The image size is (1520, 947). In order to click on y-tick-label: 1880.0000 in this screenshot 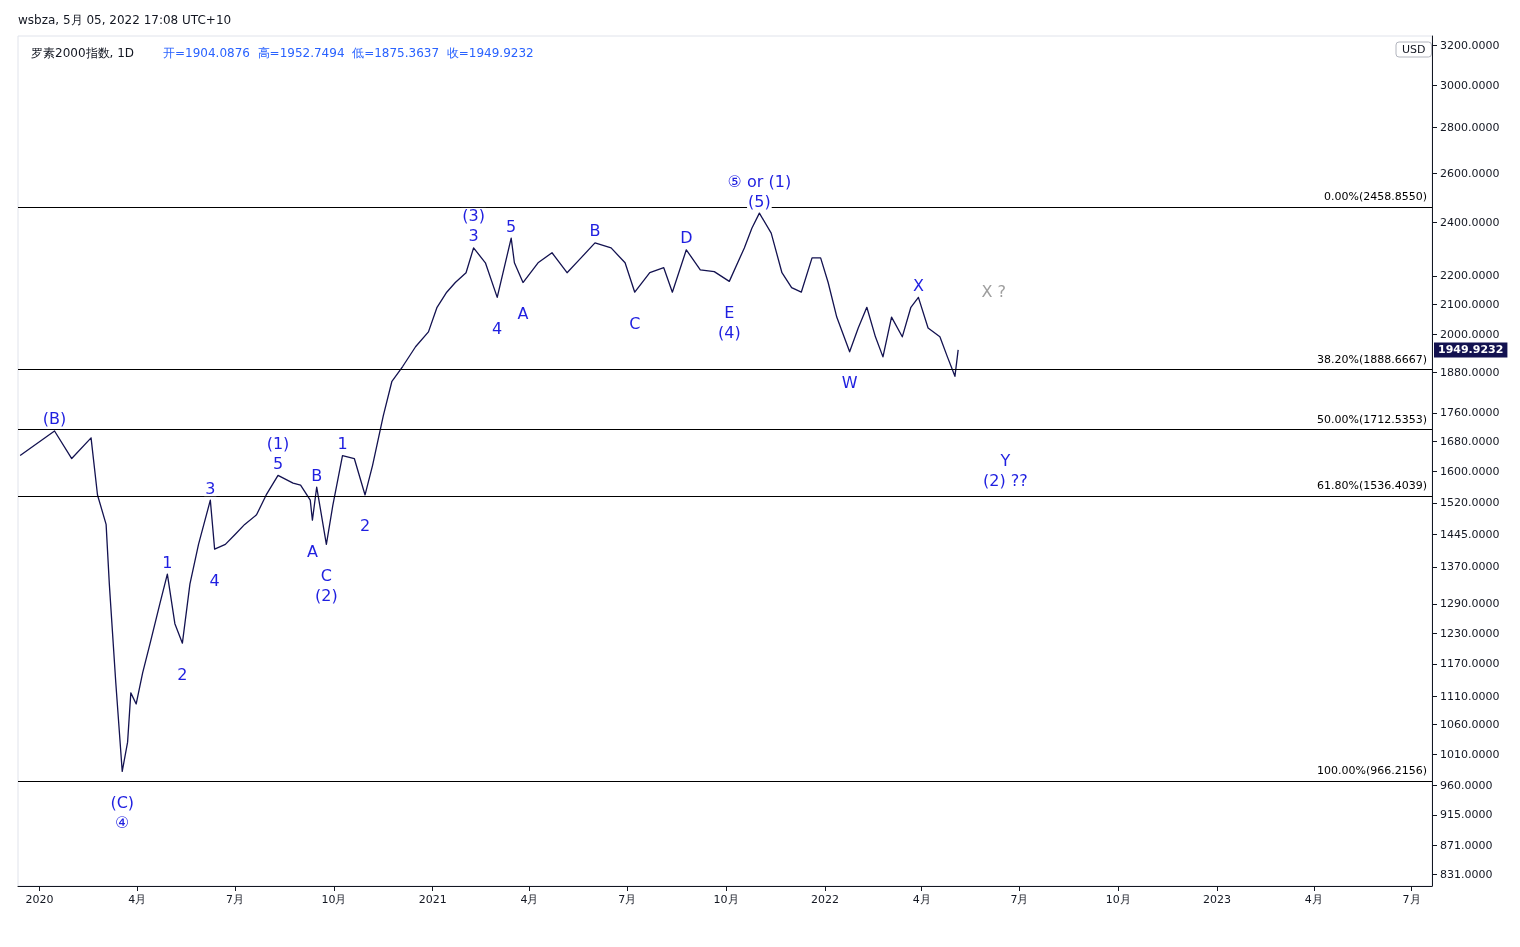, I will do `click(1470, 372)`.